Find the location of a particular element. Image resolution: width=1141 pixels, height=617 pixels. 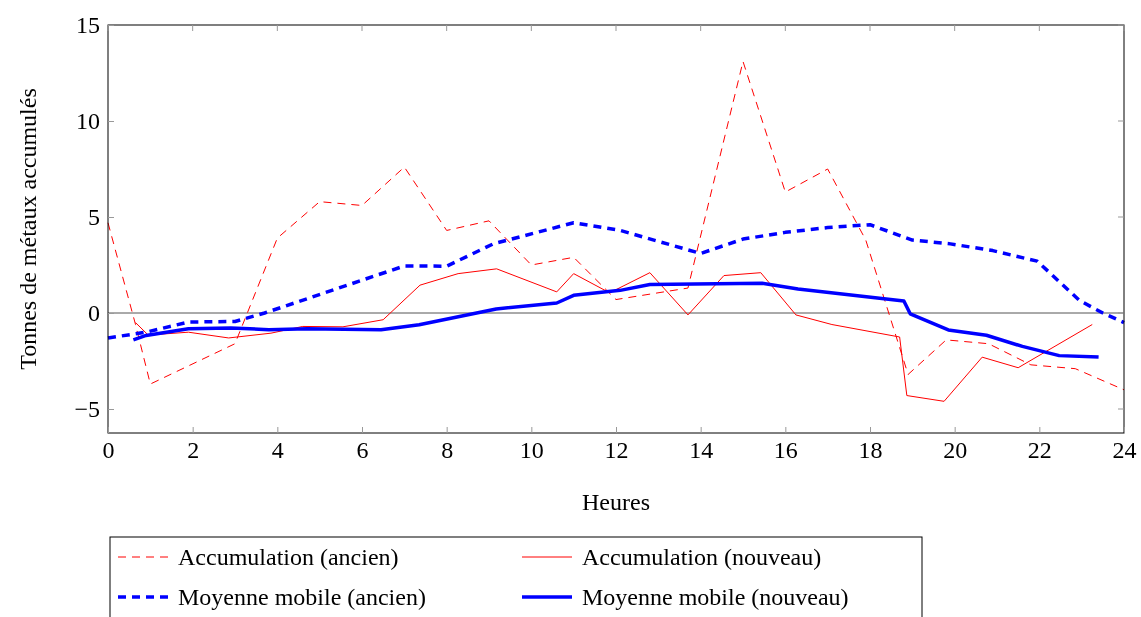

x-axis-title: Heures is located at coordinates (616, 502).